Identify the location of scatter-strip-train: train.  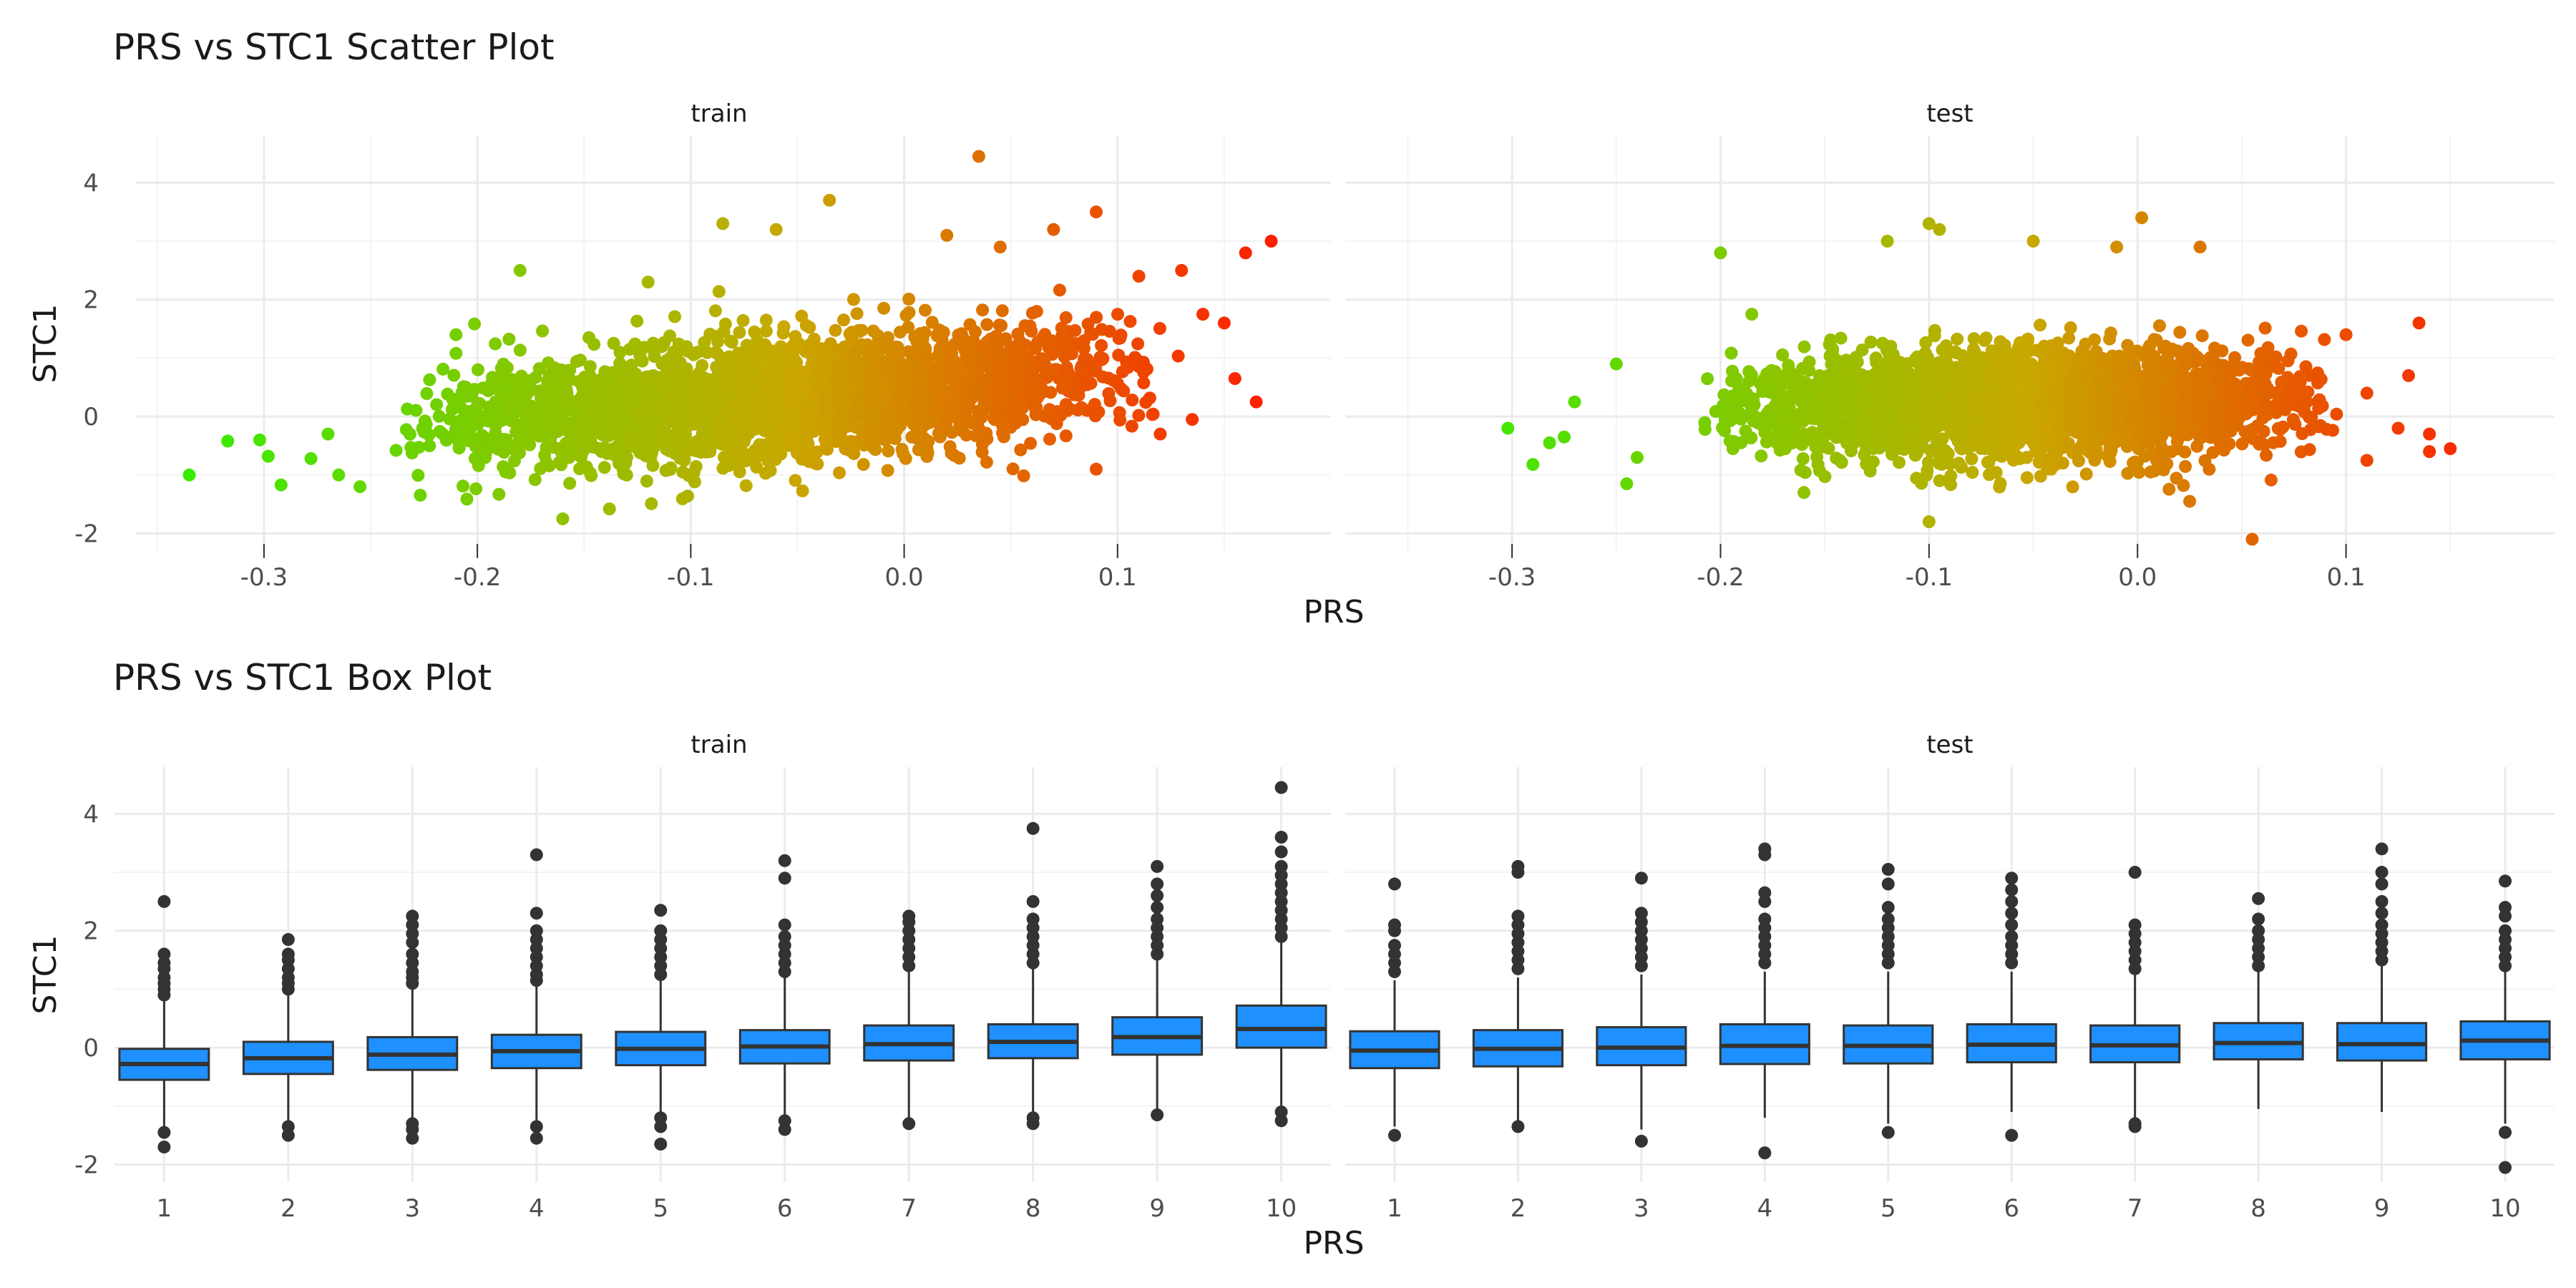
(719, 113).